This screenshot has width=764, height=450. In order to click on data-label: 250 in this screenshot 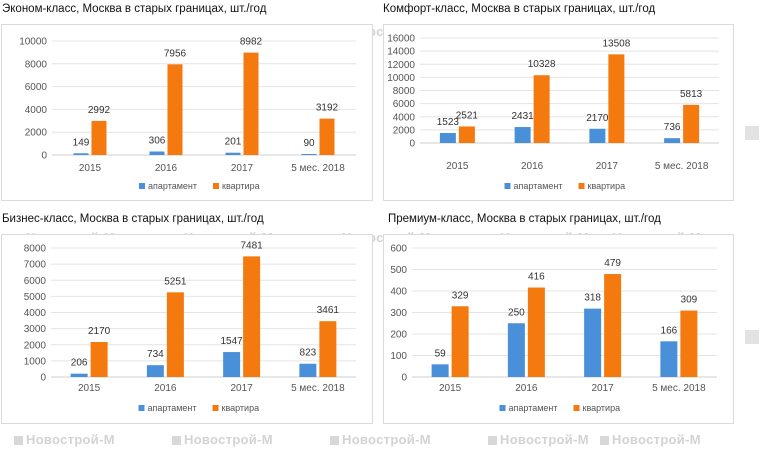, I will do `click(516, 312)`.